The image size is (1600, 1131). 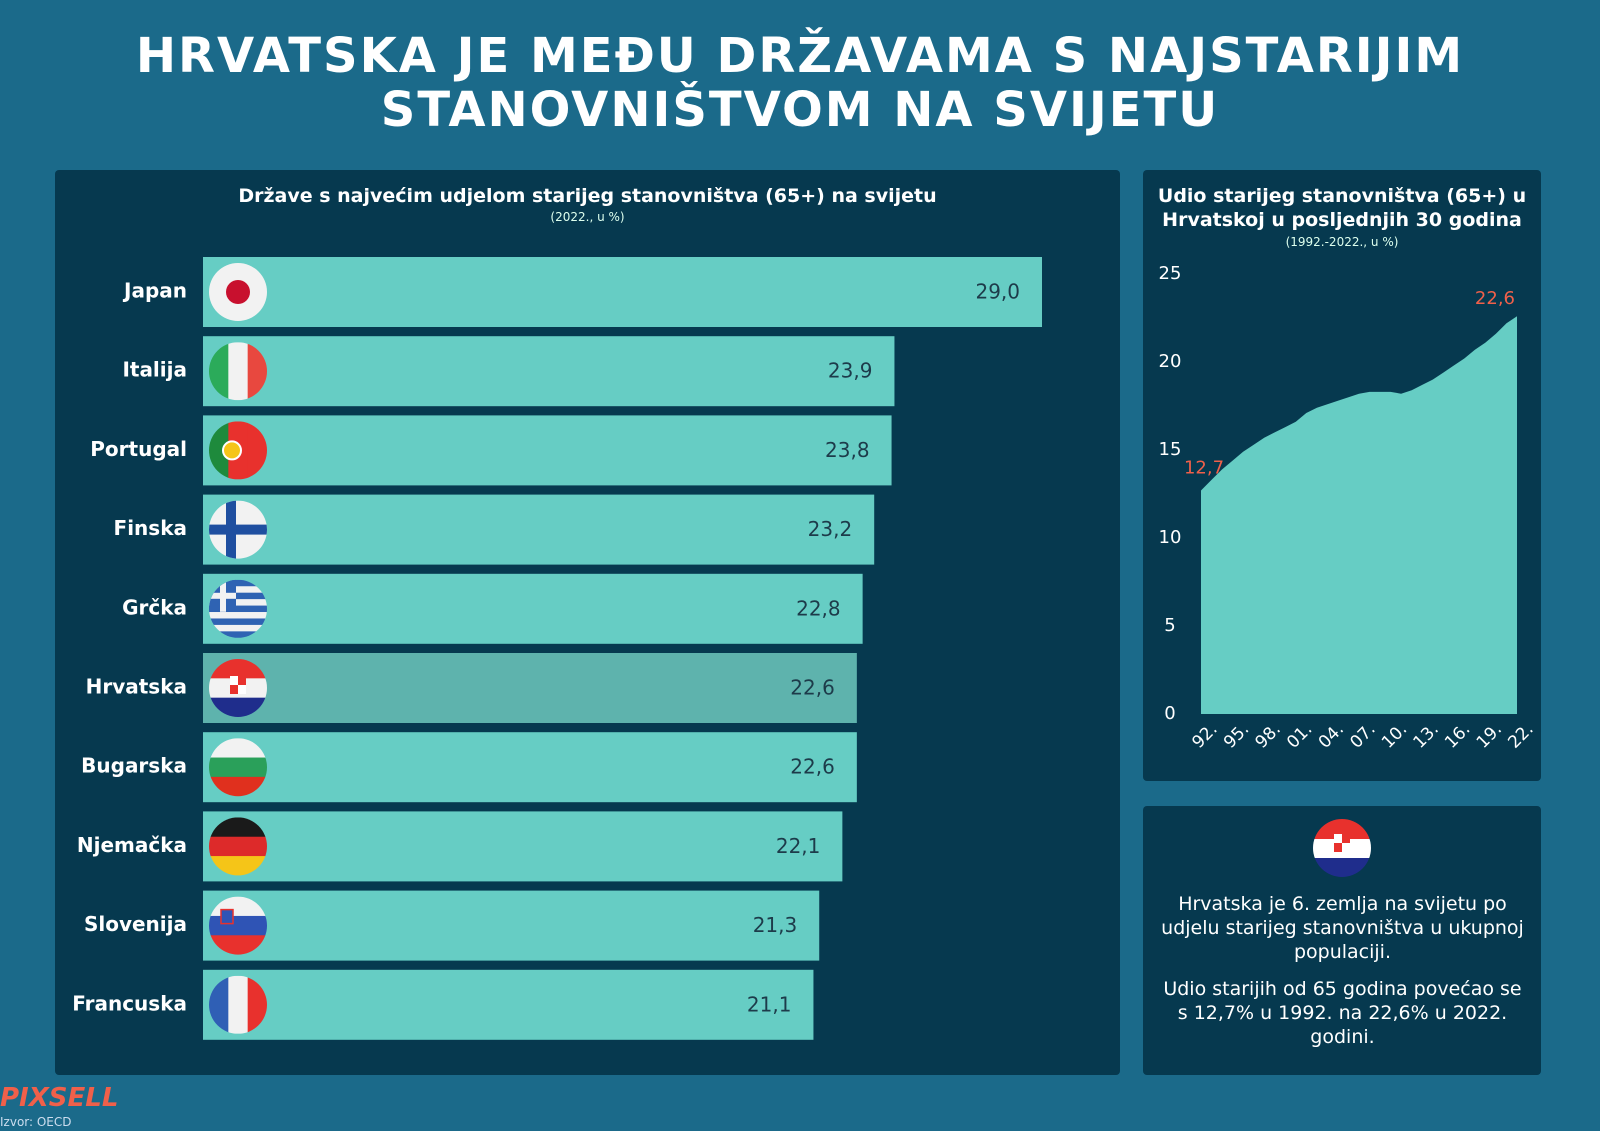 What do you see at coordinates (138, 449) in the screenshot?
I see `category-label: Portugal` at bounding box center [138, 449].